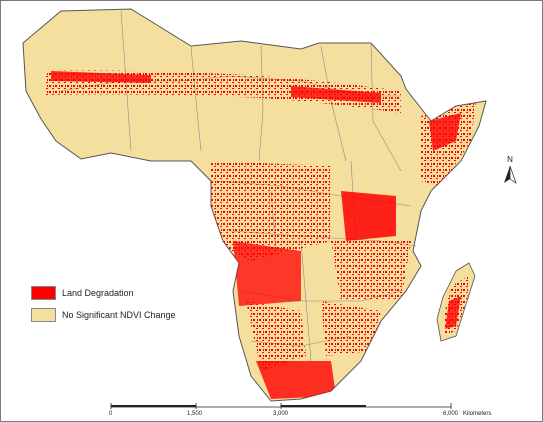 The height and width of the screenshot is (422, 543). I want to click on scale-bar, so click(281, 406).